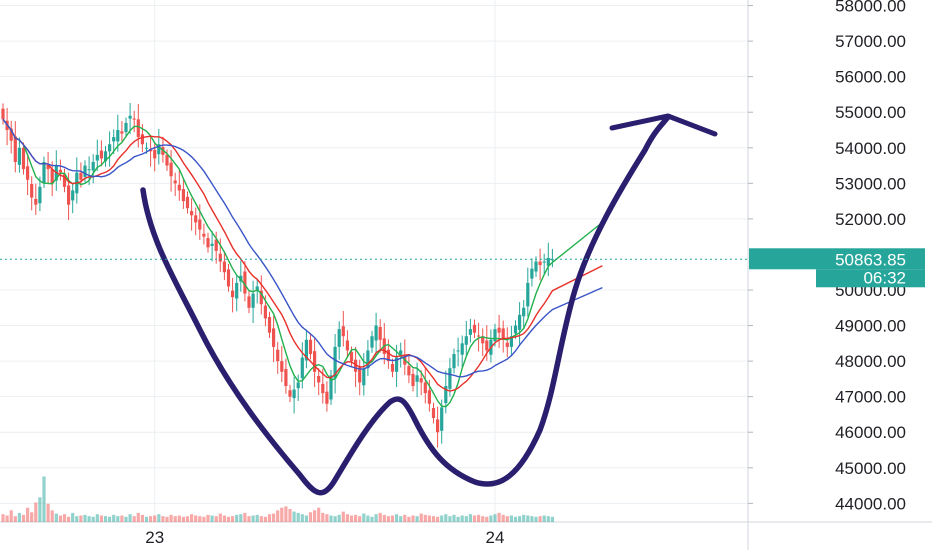 The height and width of the screenshot is (550, 932). I want to click on time-tick-label: 23, so click(154, 537).